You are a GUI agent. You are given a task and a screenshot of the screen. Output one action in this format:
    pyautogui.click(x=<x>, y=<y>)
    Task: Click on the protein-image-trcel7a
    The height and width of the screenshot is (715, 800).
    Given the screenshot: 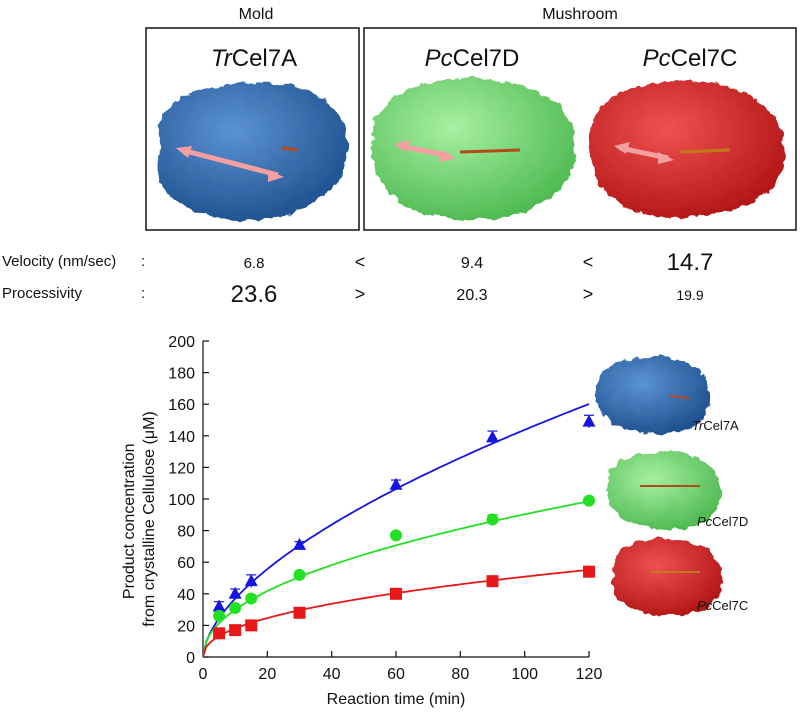 What is the action you would take?
    pyautogui.click(x=253, y=151)
    